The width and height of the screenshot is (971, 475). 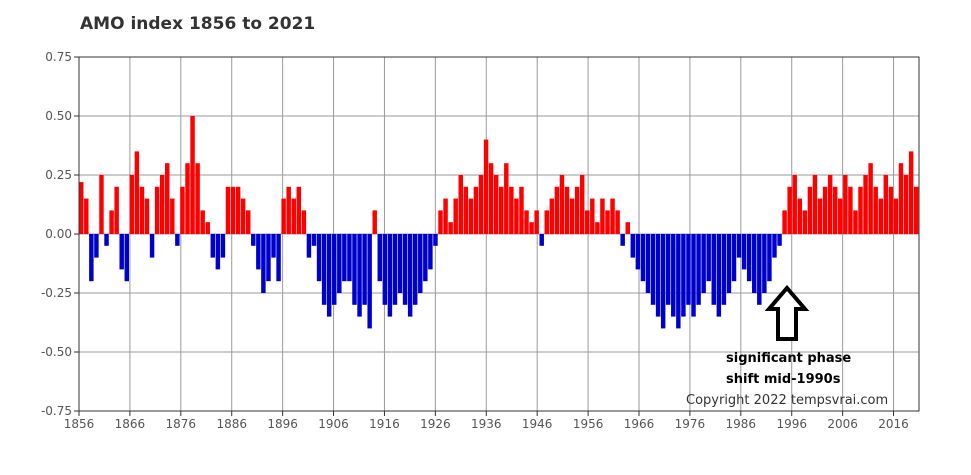 I want to click on y-tick-label: 0.00, so click(x=58, y=234).